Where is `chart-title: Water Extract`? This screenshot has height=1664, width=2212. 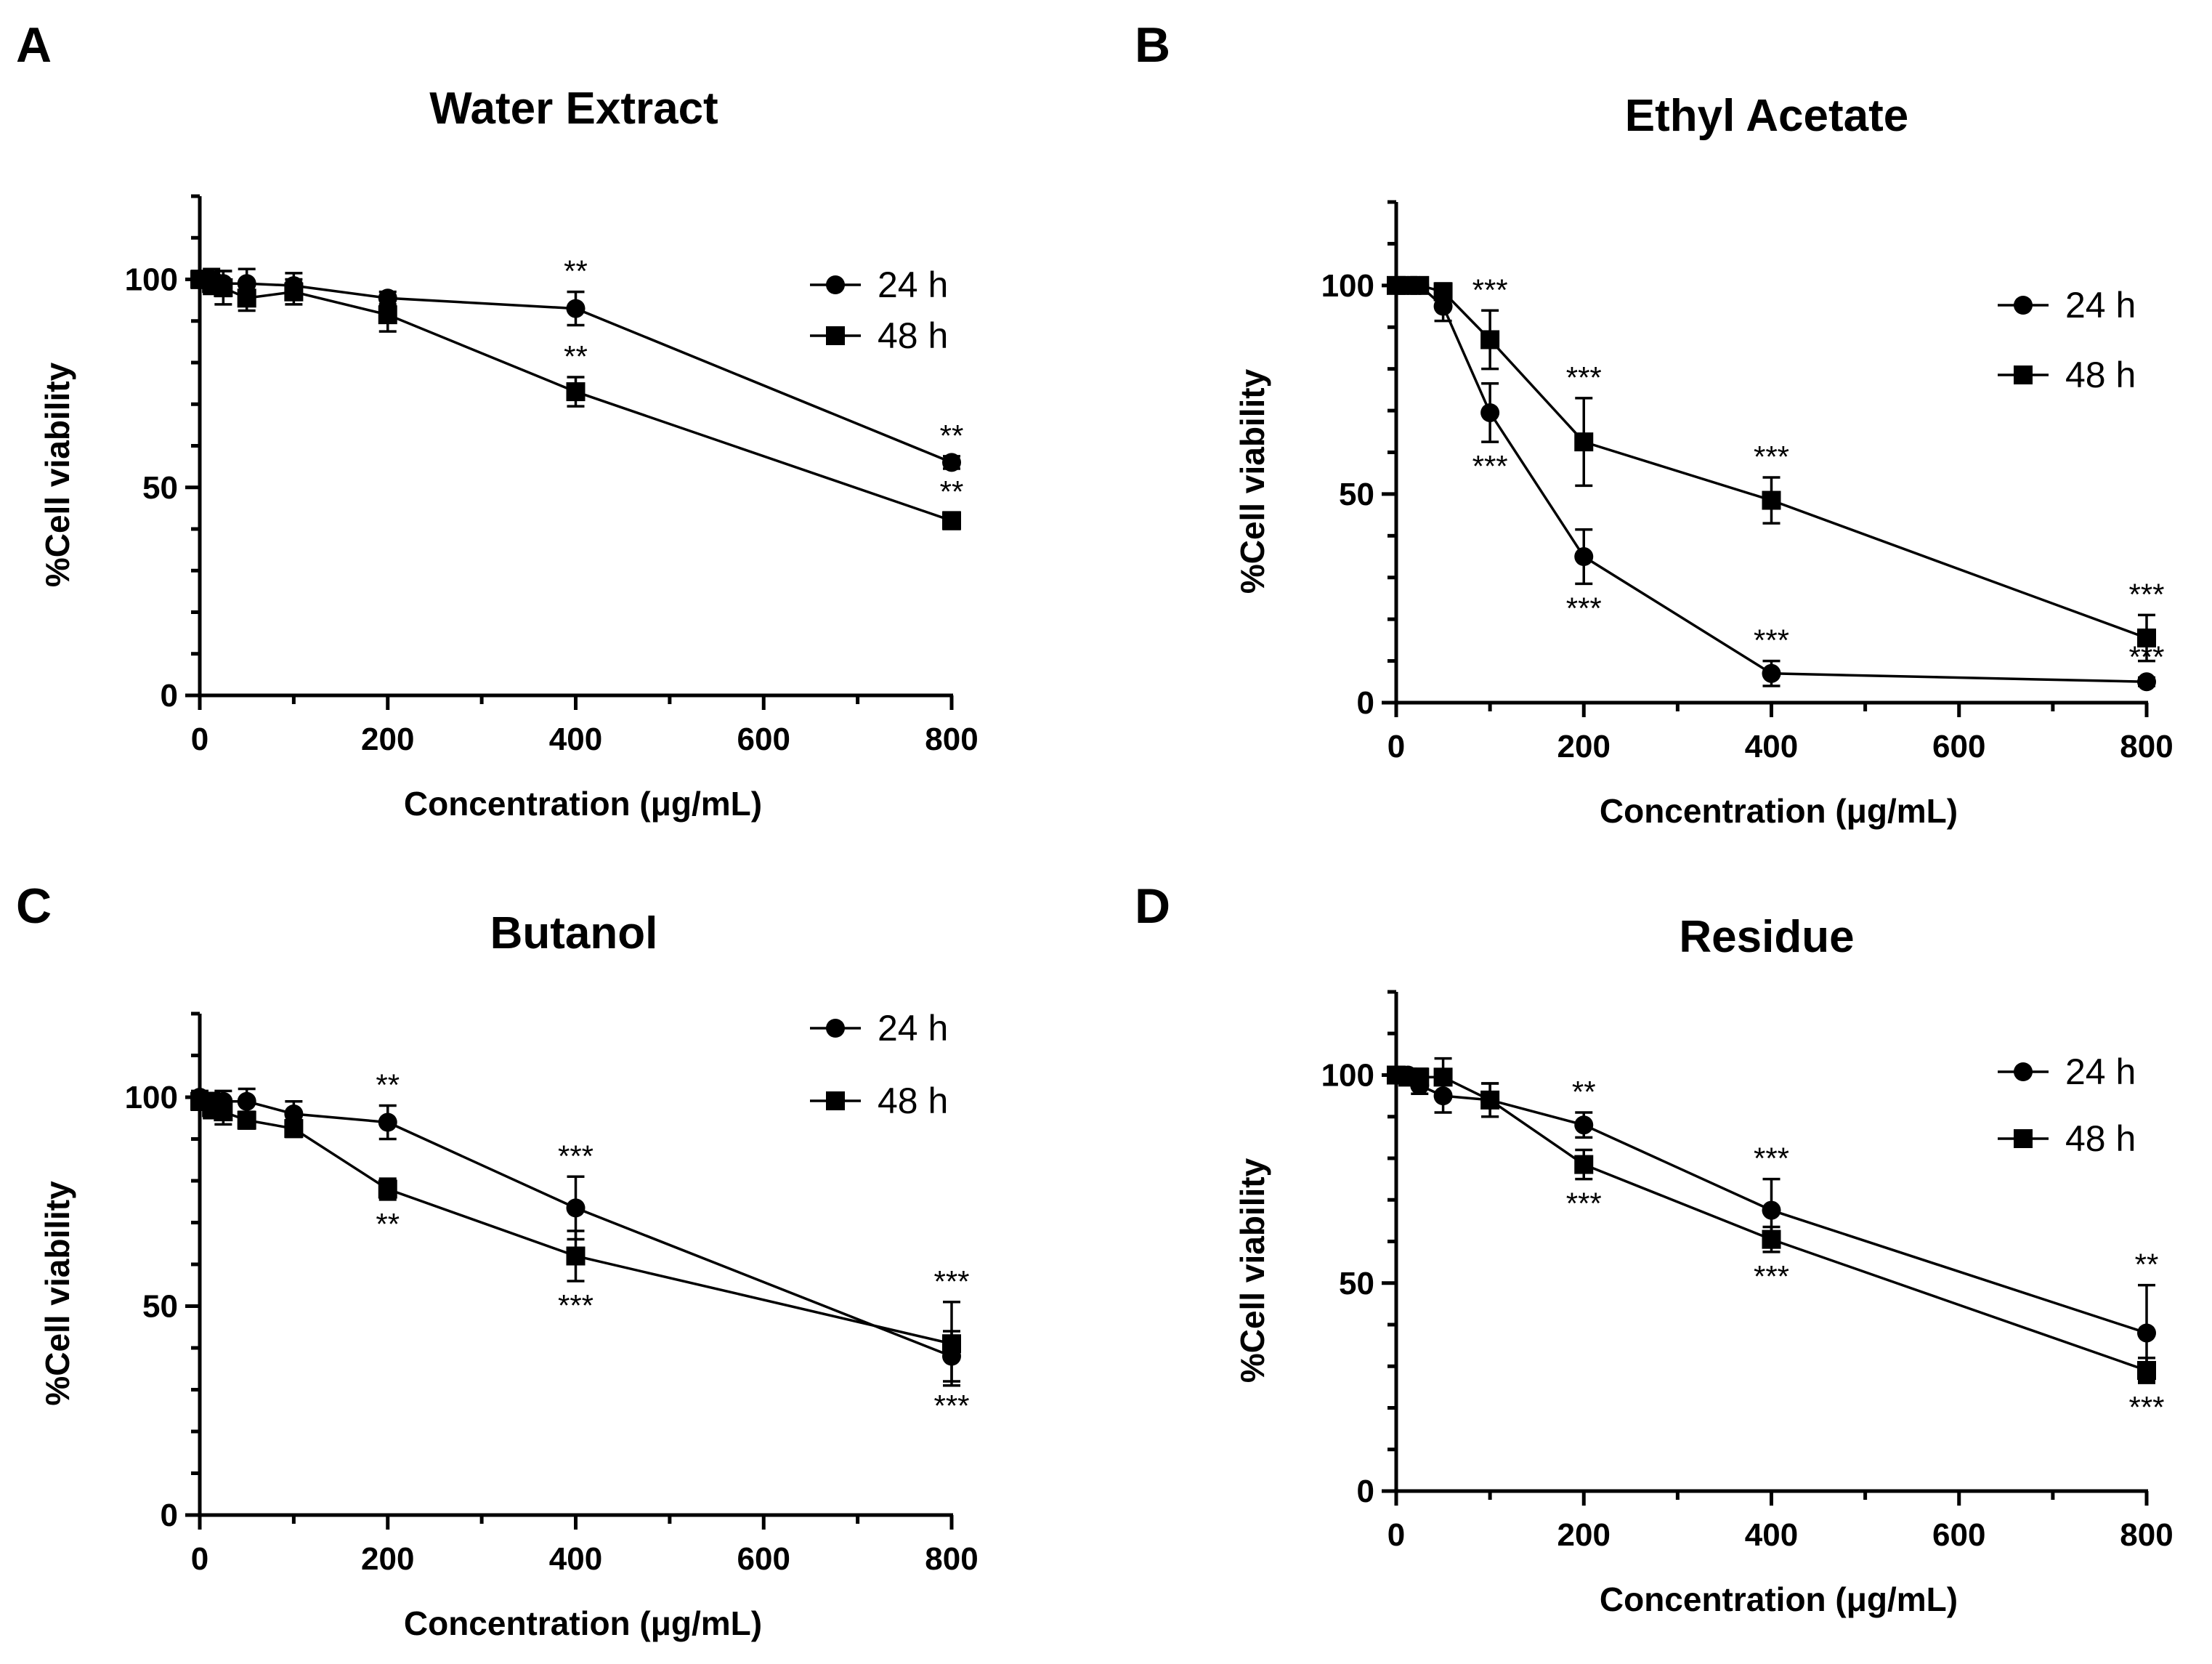
chart-title: Water Extract is located at coordinates (574, 109).